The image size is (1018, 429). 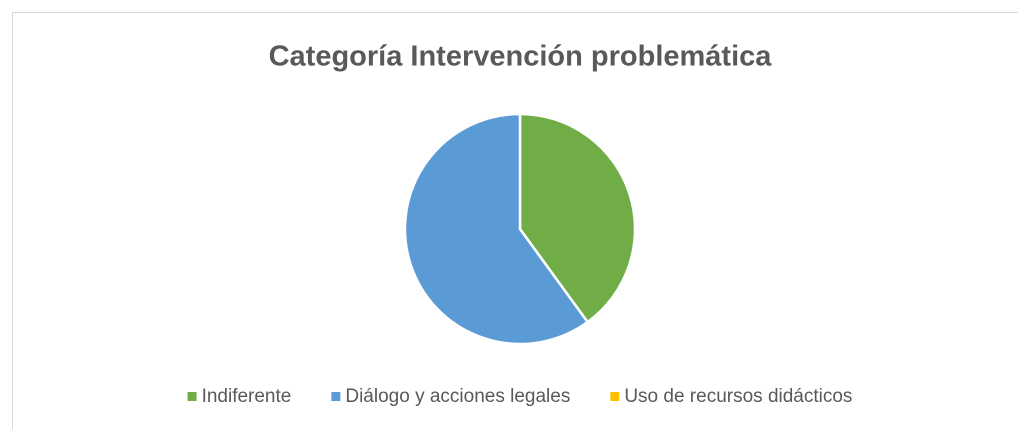 What do you see at coordinates (457, 396) in the screenshot?
I see `legend-label: Diálogo y acciones legales` at bounding box center [457, 396].